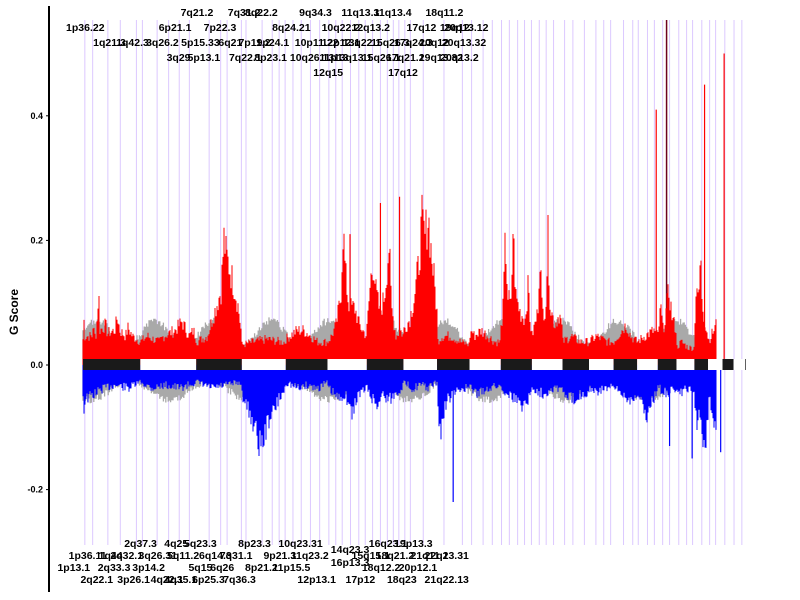 This screenshot has height=600, width=800. What do you see at coordinates (381, 58) in the screenshot?
I see `top-peak-label: 15q26.1` at bounding box center [381, 58].